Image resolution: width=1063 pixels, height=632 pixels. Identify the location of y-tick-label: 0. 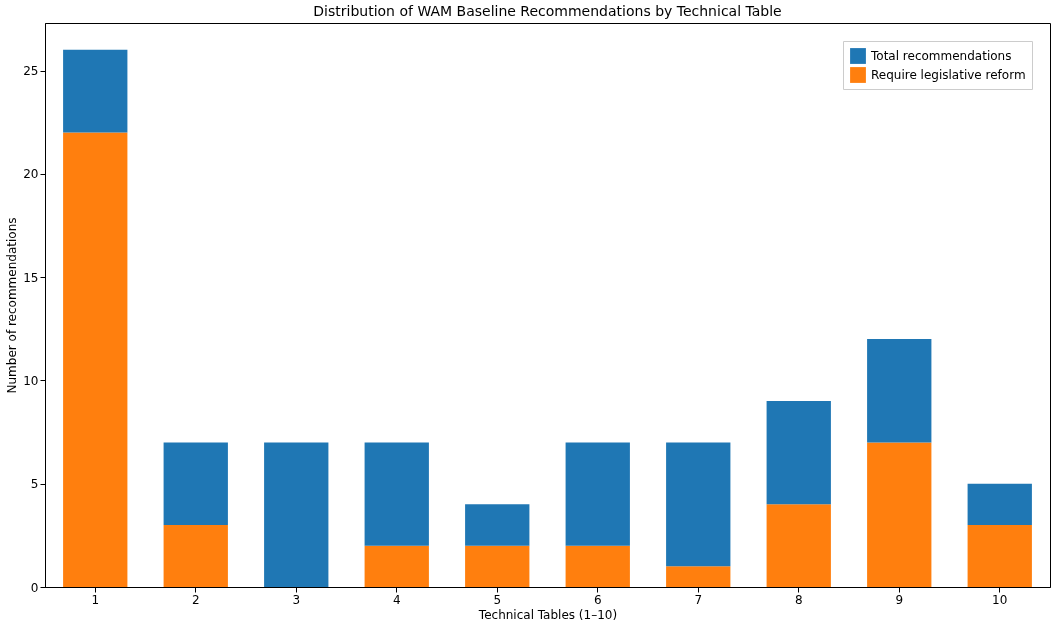
(34, 587).